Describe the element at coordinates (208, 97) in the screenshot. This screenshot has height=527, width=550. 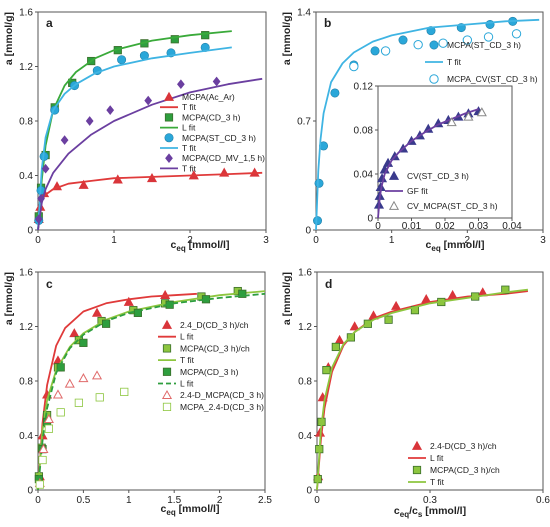
I see `legend-label: MCPA(Ac_Ar)` at that location.